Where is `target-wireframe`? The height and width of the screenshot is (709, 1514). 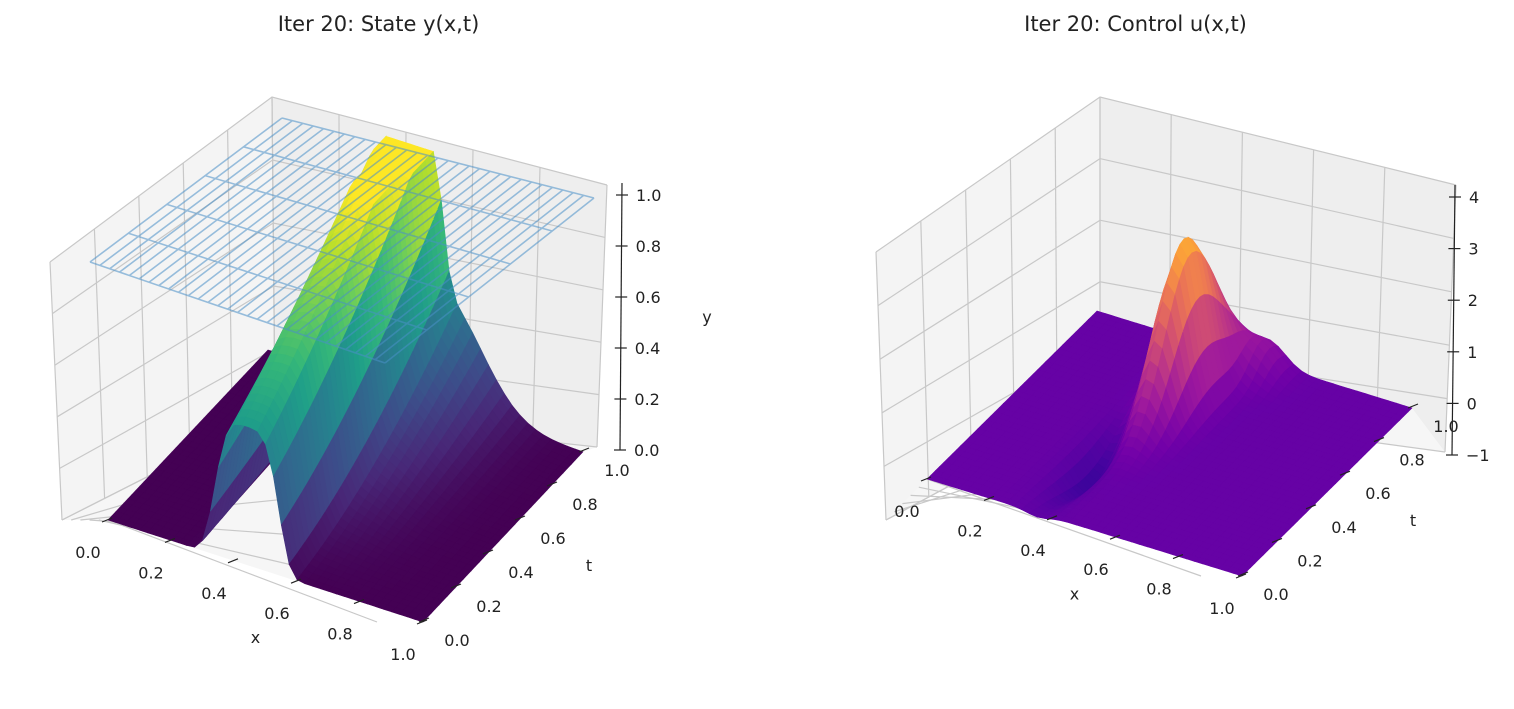
target-wireframe is located at coordinates (342, 240).